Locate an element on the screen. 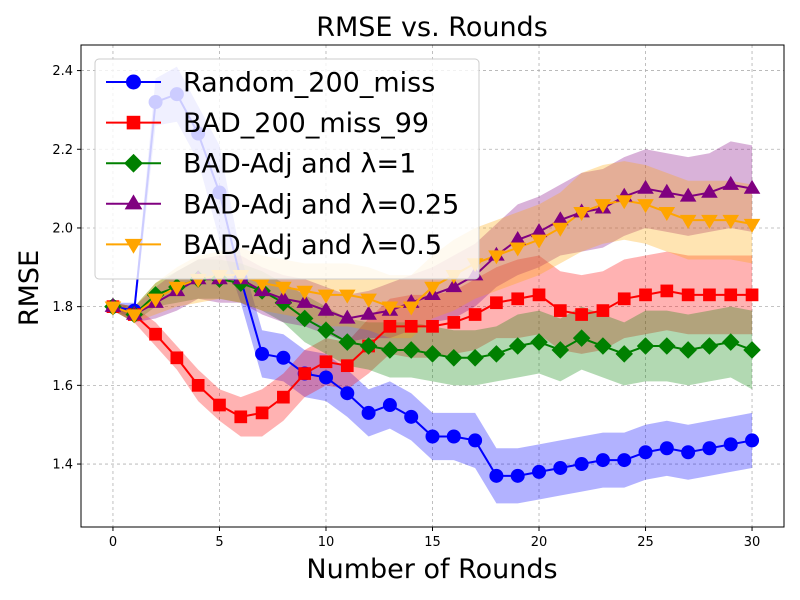  legend-label: BAD_200_miss_99 is located at coordinates (306, 123).